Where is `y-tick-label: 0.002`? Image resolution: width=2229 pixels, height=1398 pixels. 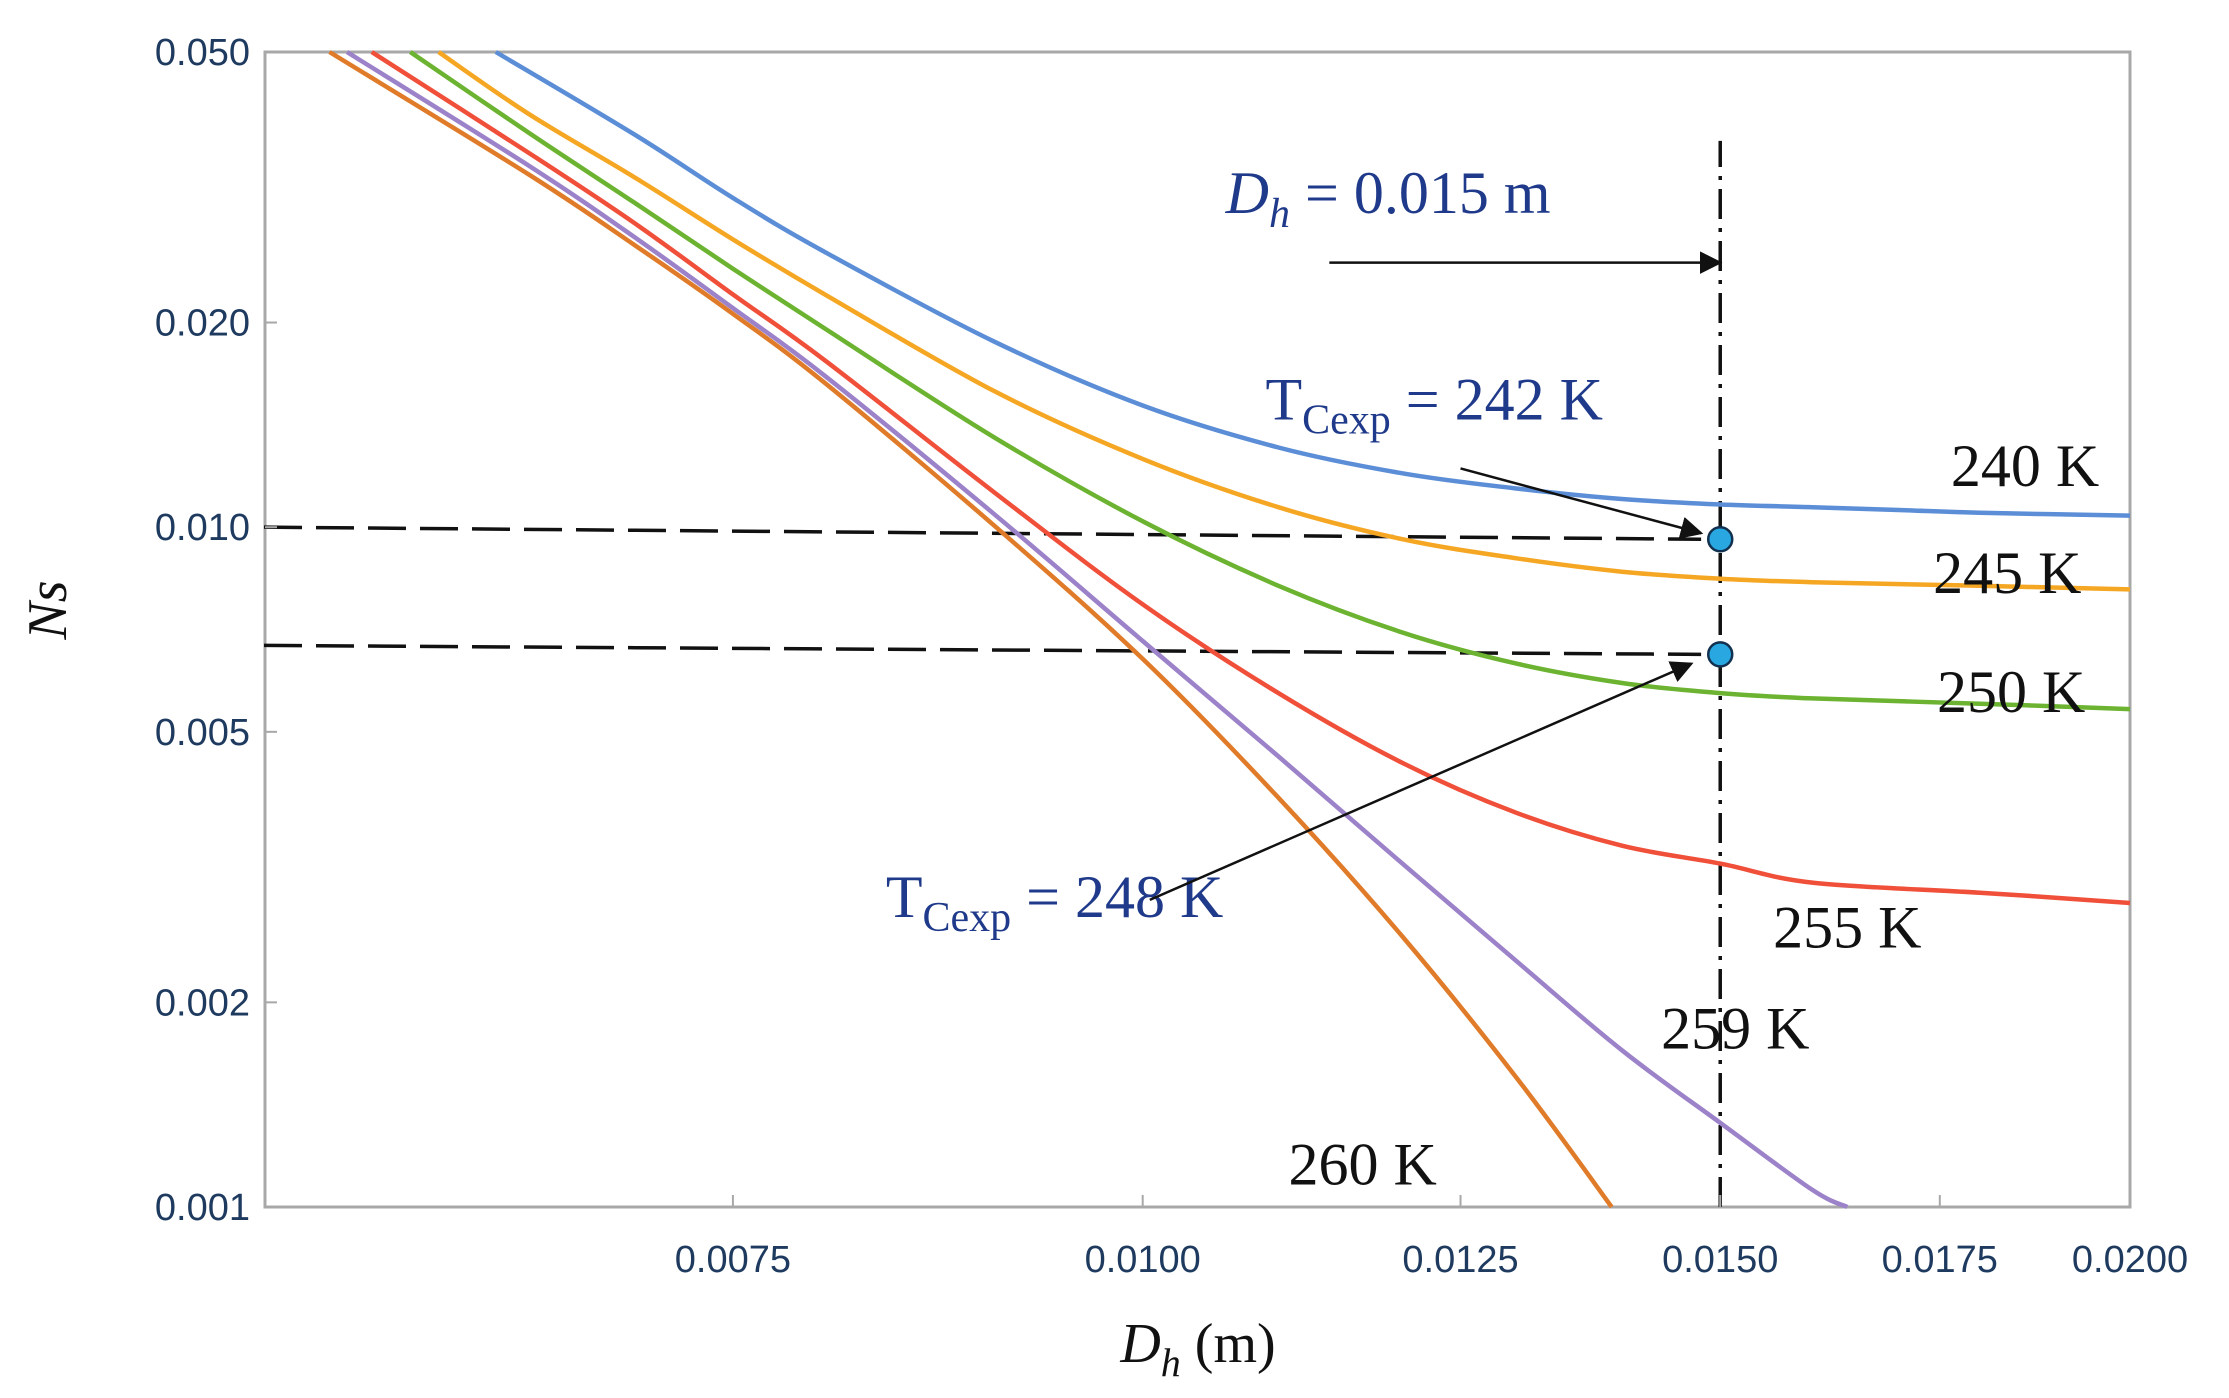 y-tick-label: 0.002 is located at coordinates (202, 1003).